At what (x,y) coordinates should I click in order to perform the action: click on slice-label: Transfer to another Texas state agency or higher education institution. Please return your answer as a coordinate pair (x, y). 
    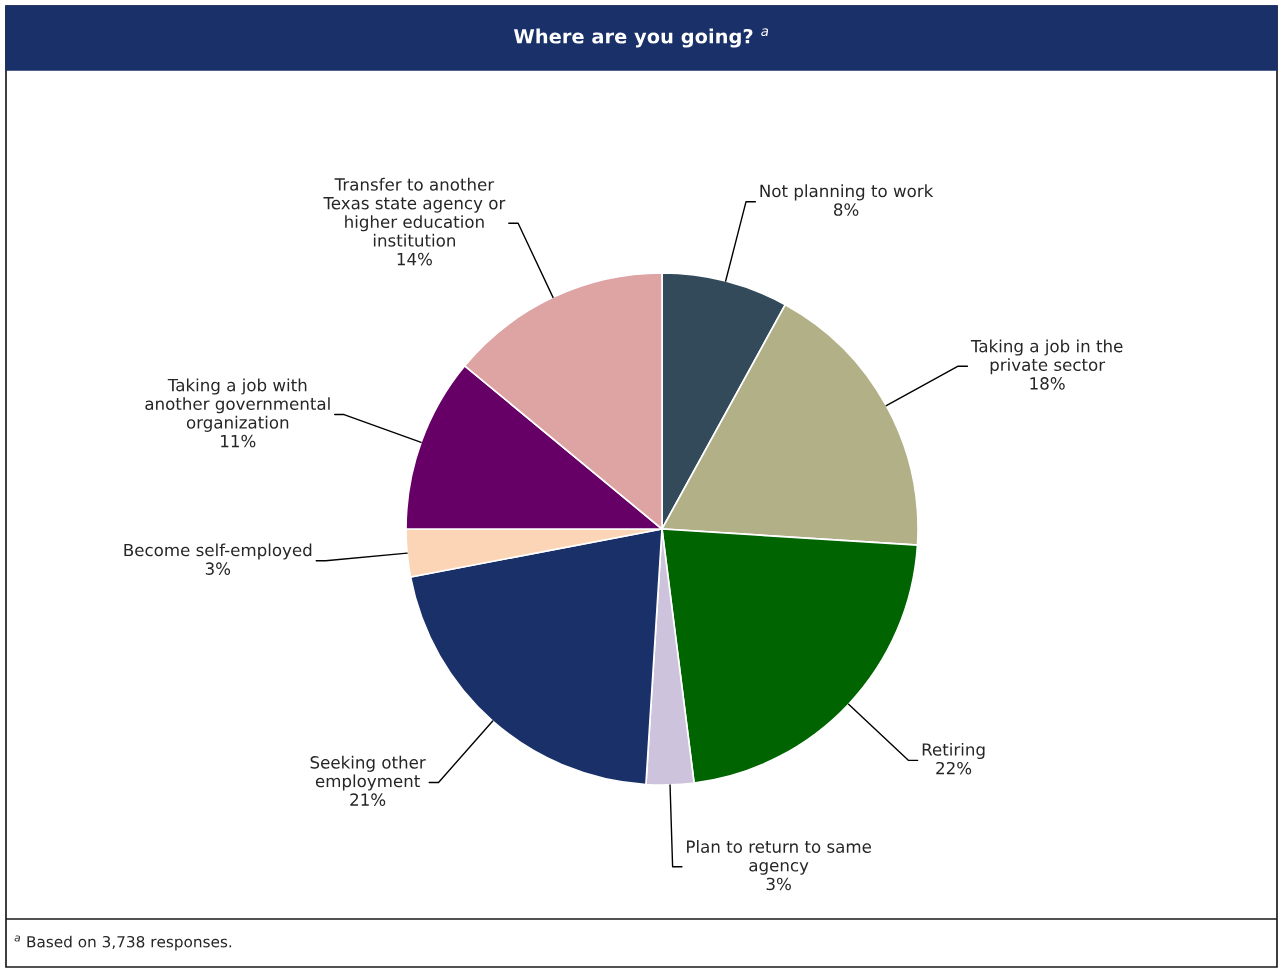
    Looking at the image, I should click on (414, 212).